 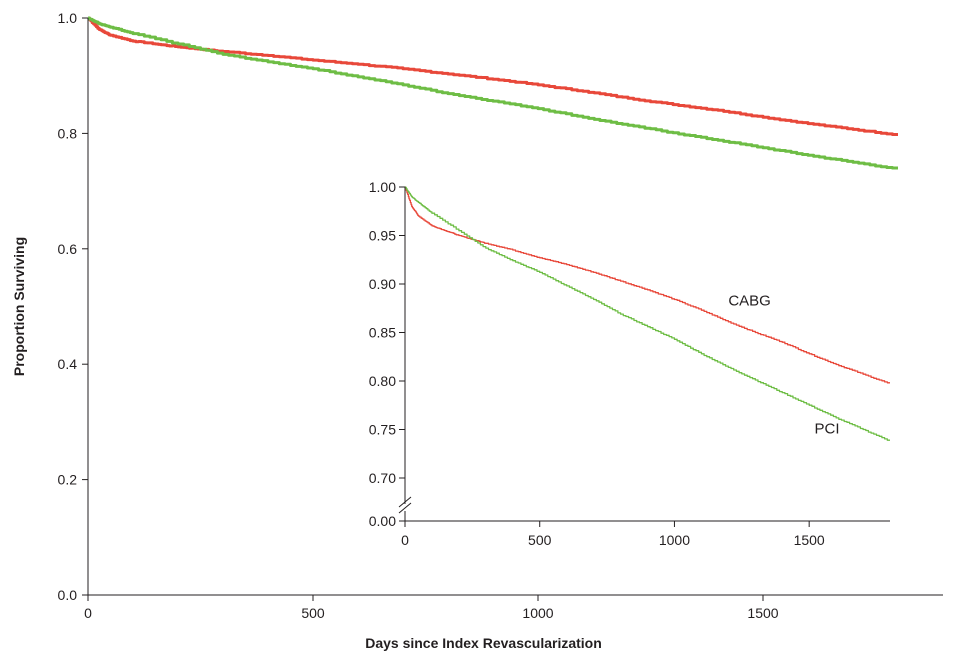 What do you see at coordinates (382, 236) in the screenshot?
I see `inset-y-tick-label-0-95: 0.95` at bounding box center [382, 236].